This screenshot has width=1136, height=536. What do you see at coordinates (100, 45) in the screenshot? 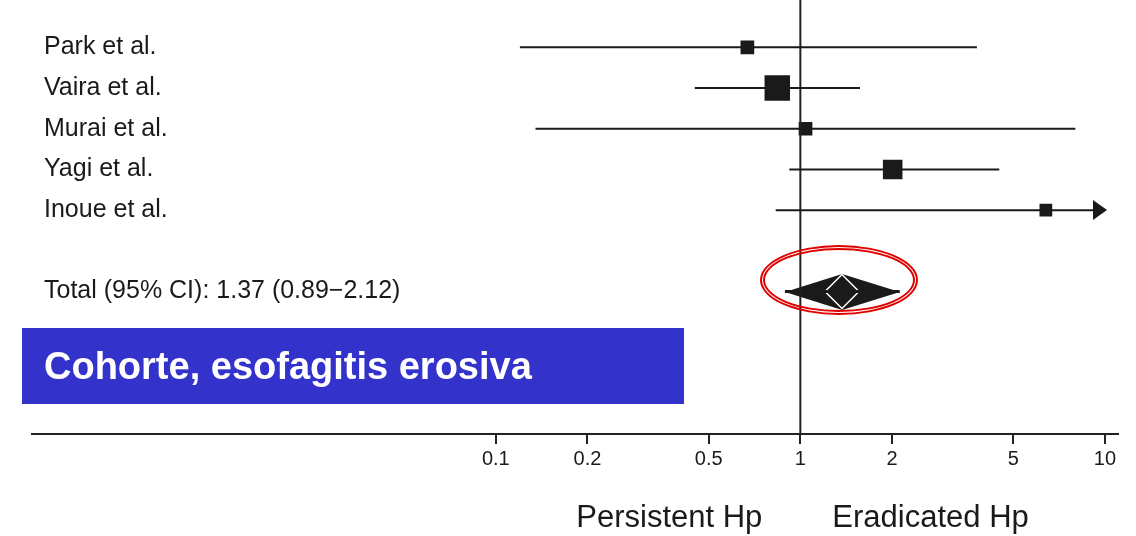
I see `y-tick-label: Park et al.` at bounding box center [100, 45].